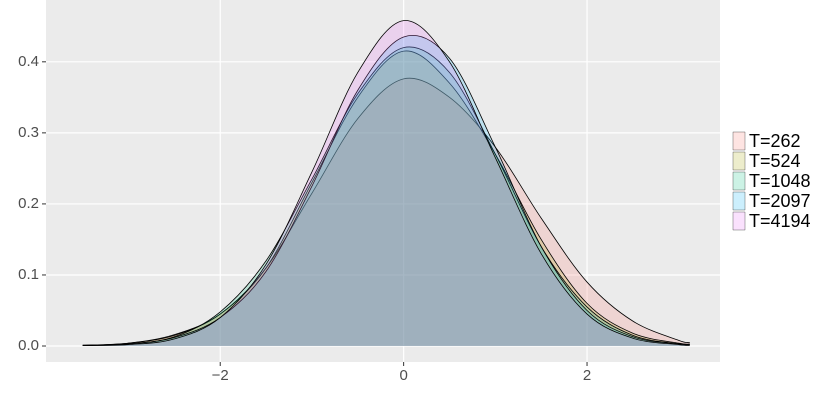  Describe the element at coordinates (28, 61) in the screenshot. I see `y-tick-label: 0.4` at that location.